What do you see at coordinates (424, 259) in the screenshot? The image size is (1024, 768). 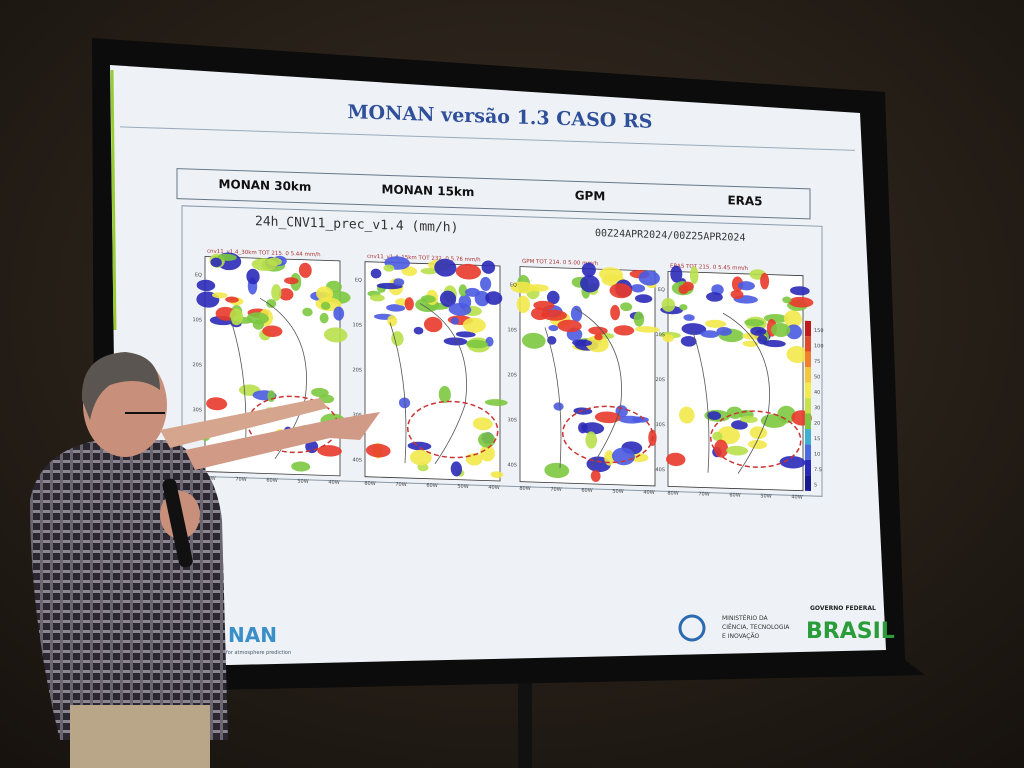 I see `map-label: cnv11_v1.4_15km TOT 232. 0 5.76 mm/h` at bounding box center [424, 259].